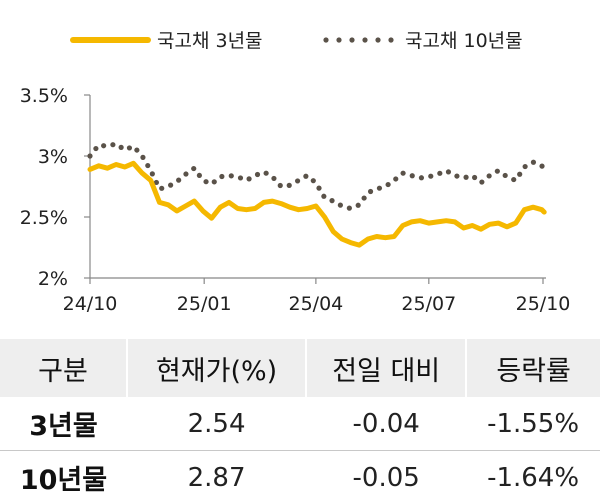 This screenshot has width=600, height=504. I want to click on table-row: 3년물 2.54 -0.04 -1.55%, so click(300, 424).